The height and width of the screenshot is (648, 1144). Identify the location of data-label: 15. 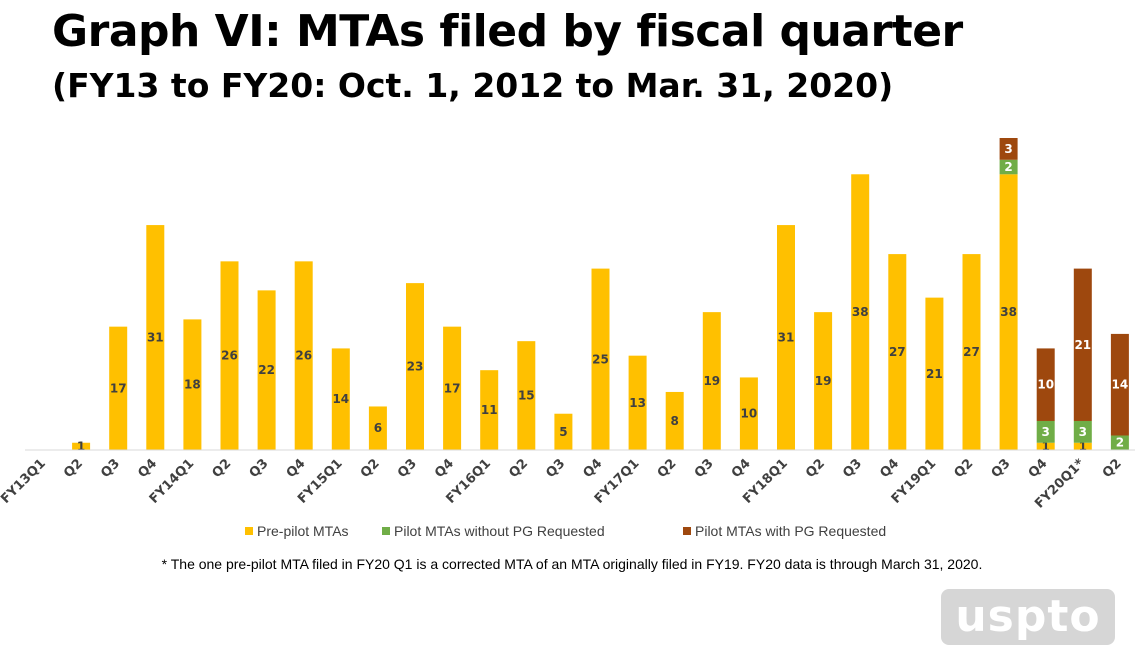
(526, 396).